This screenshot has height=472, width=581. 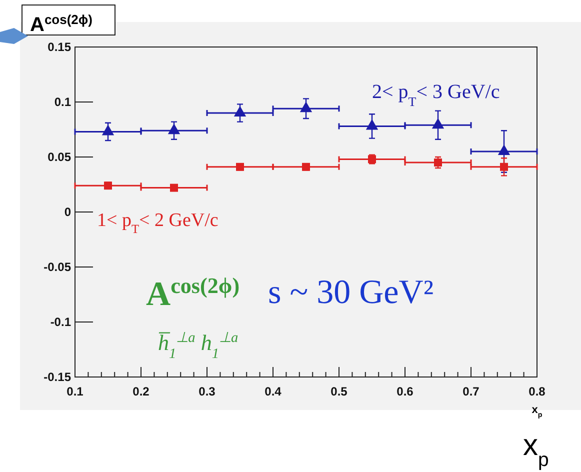 I want to click on y-tick-label: -0.05, so click(x=58, y=267).